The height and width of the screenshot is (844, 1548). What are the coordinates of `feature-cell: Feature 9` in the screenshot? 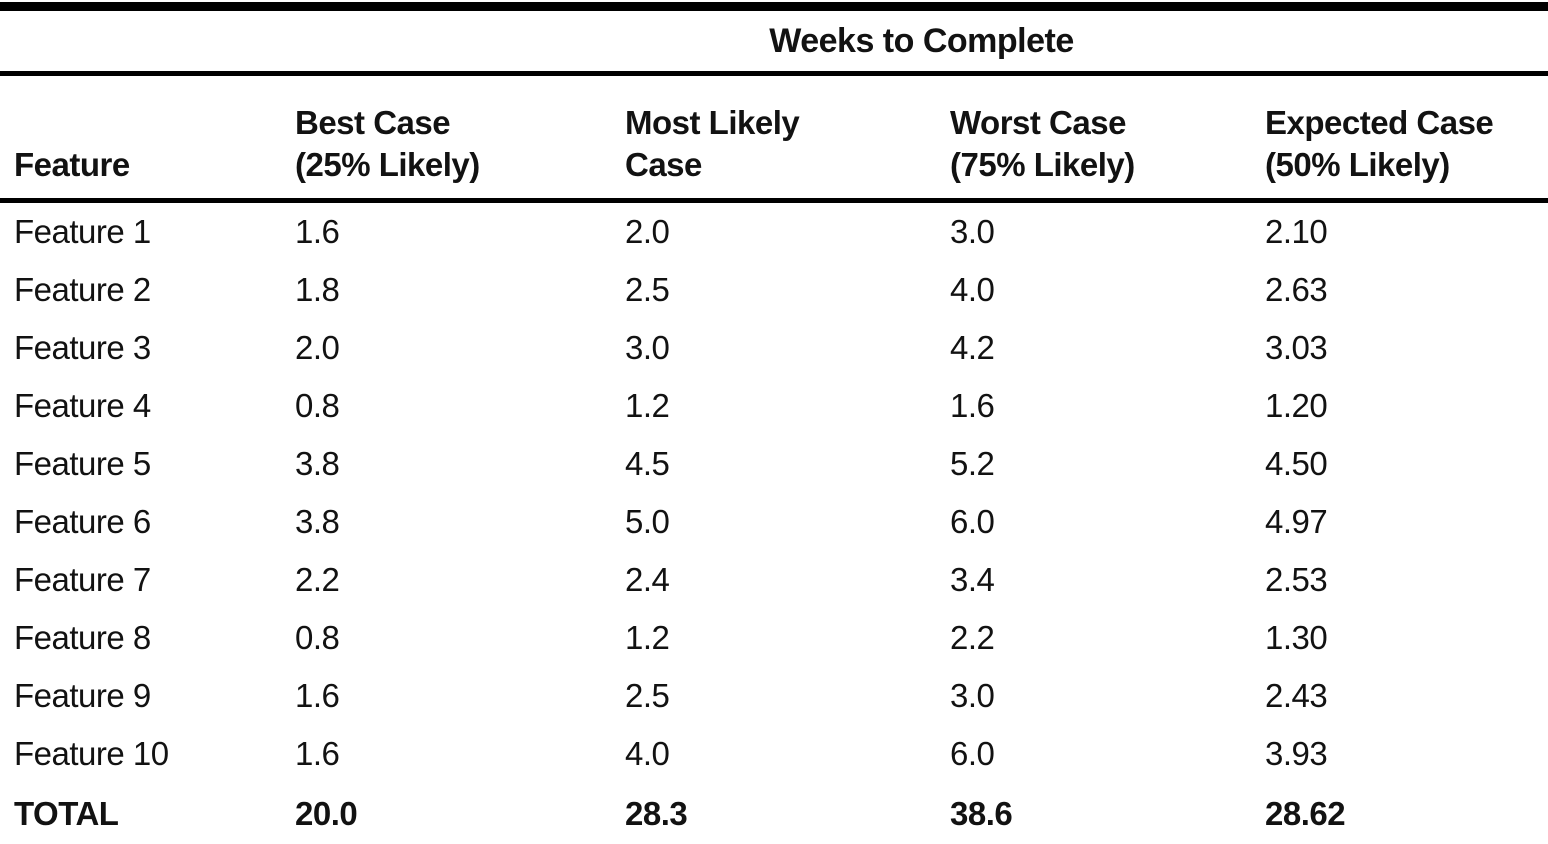 It's located at (82, 695).